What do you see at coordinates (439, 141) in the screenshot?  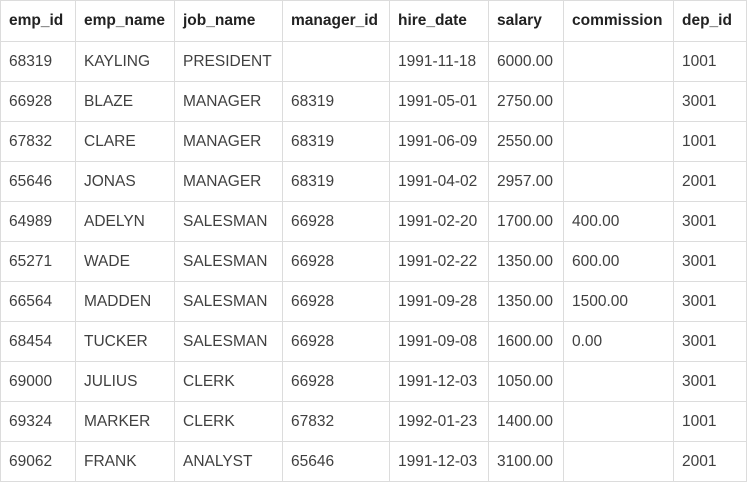 I see `hire-date-cell: 1991-06-09` at bounding box center [439, 141].